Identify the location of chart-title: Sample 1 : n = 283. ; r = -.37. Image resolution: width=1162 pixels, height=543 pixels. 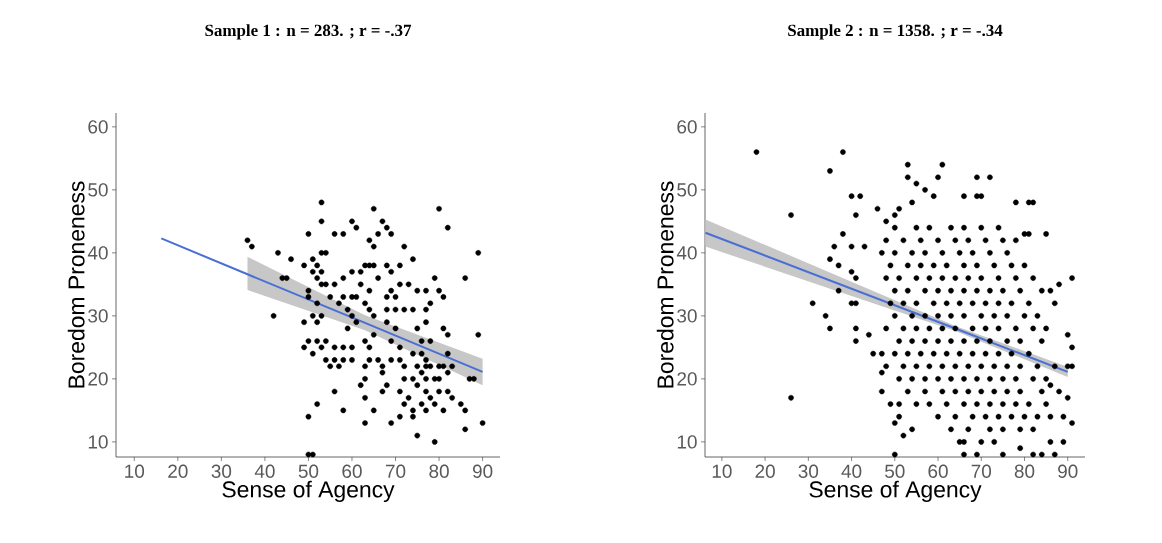
(308, 32).